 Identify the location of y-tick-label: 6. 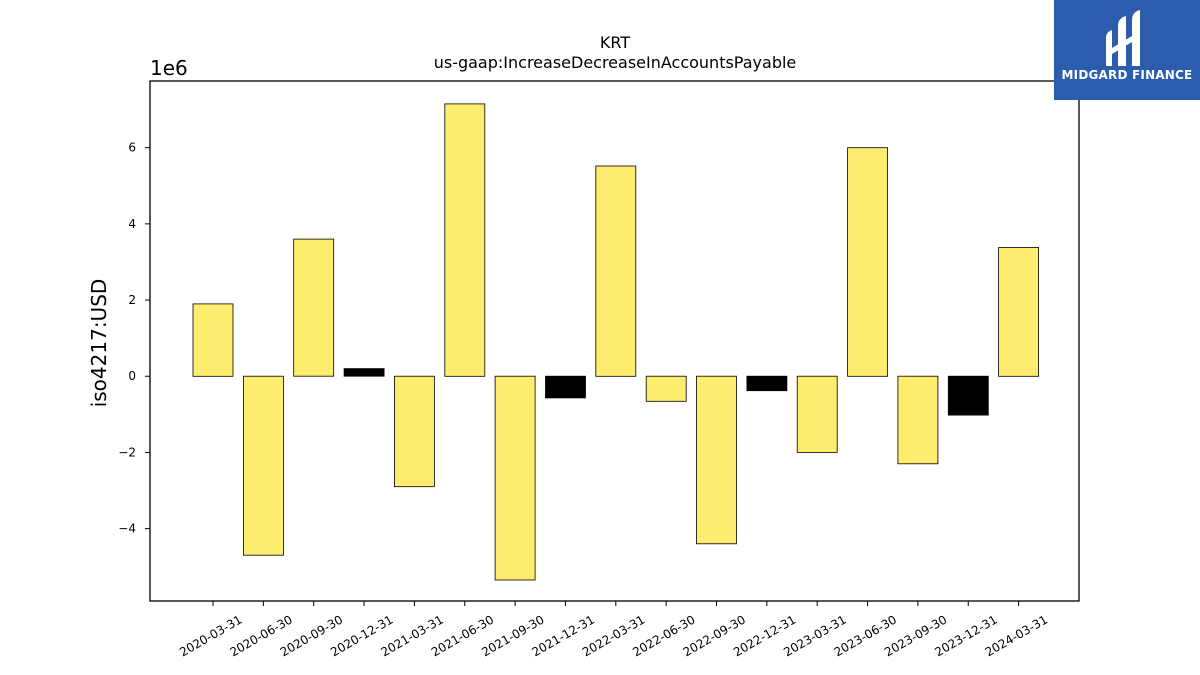
(132, 148).